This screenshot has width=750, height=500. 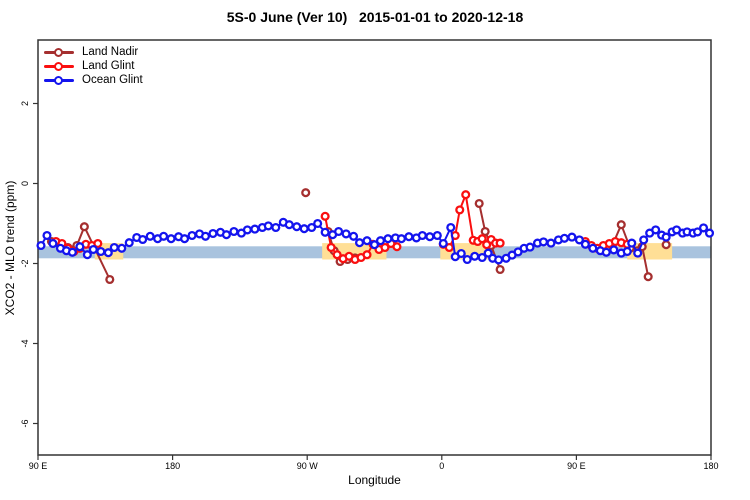 I want to click on y-tick-label: -2, so click(x=25, y=263).